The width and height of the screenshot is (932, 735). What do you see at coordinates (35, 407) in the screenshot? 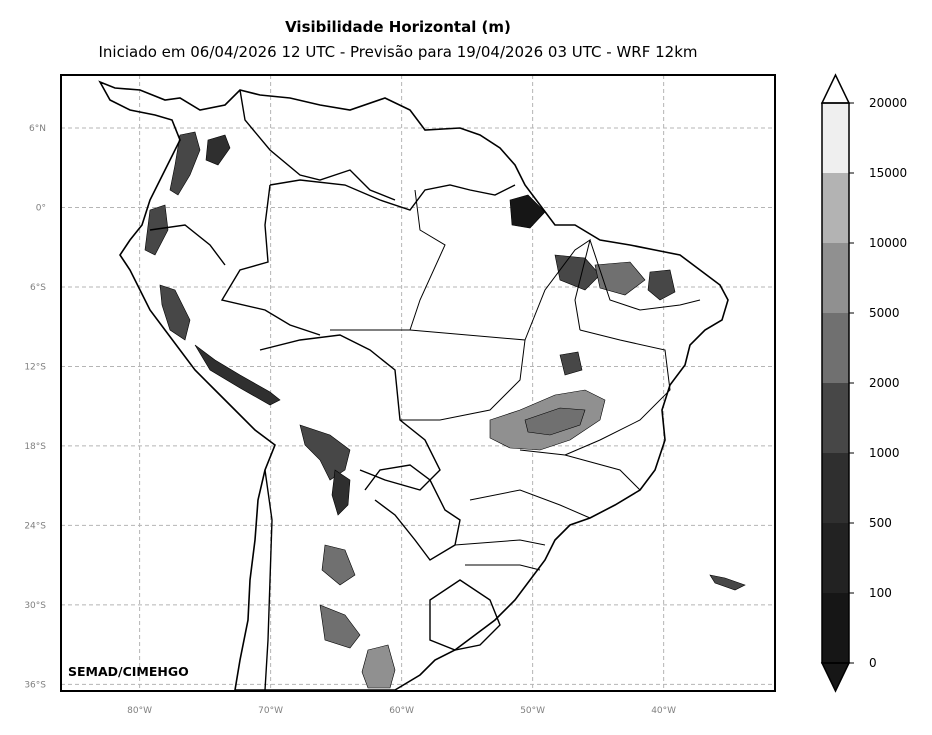
I see `latitude-labels: 6°N 0° 6°S 12°S 18°S 24°S 30°S 36°S` at bounding box center [35, 407].